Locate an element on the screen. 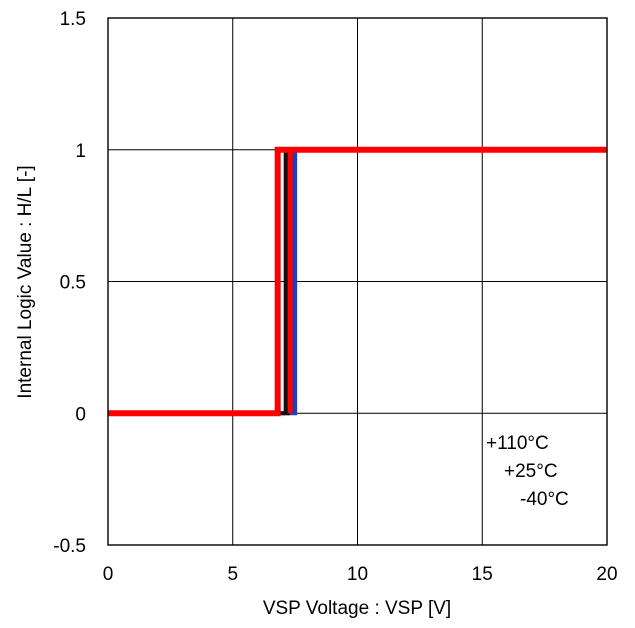  legend-entry-110c: +110°C is located at coordinates (517, 443).